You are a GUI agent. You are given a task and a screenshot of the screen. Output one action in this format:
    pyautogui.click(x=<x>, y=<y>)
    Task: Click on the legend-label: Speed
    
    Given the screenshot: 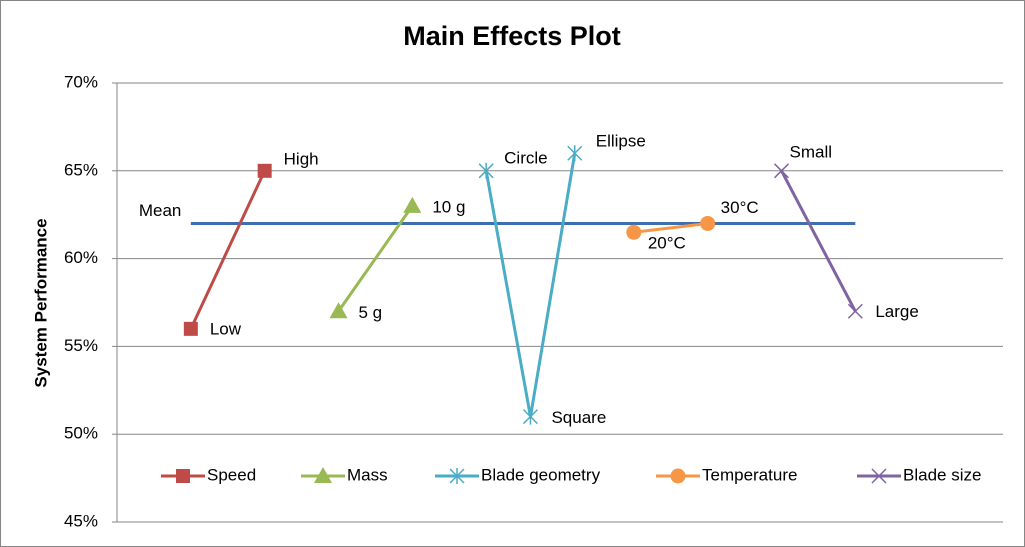 What is the action you would take?
    pyautogui.click(x=231, y=474)
    